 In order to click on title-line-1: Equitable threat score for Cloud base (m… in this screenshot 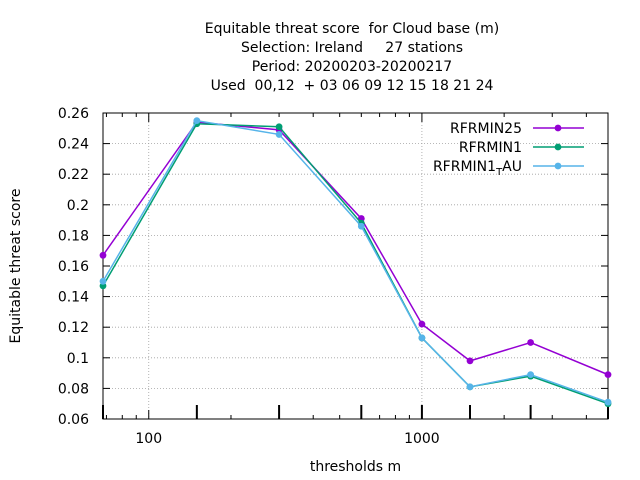, I will do `click(352, 29)`.